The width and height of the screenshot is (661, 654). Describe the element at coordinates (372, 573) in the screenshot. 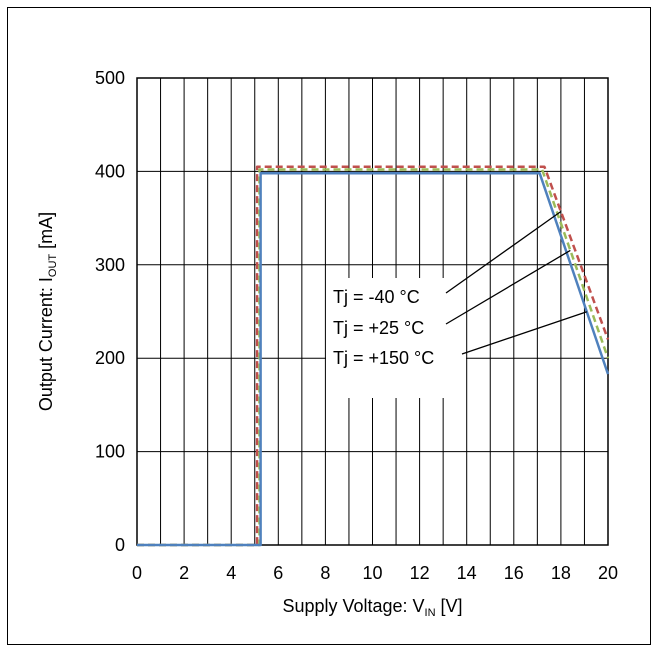

I see `x-tick-label: 10` at that location.